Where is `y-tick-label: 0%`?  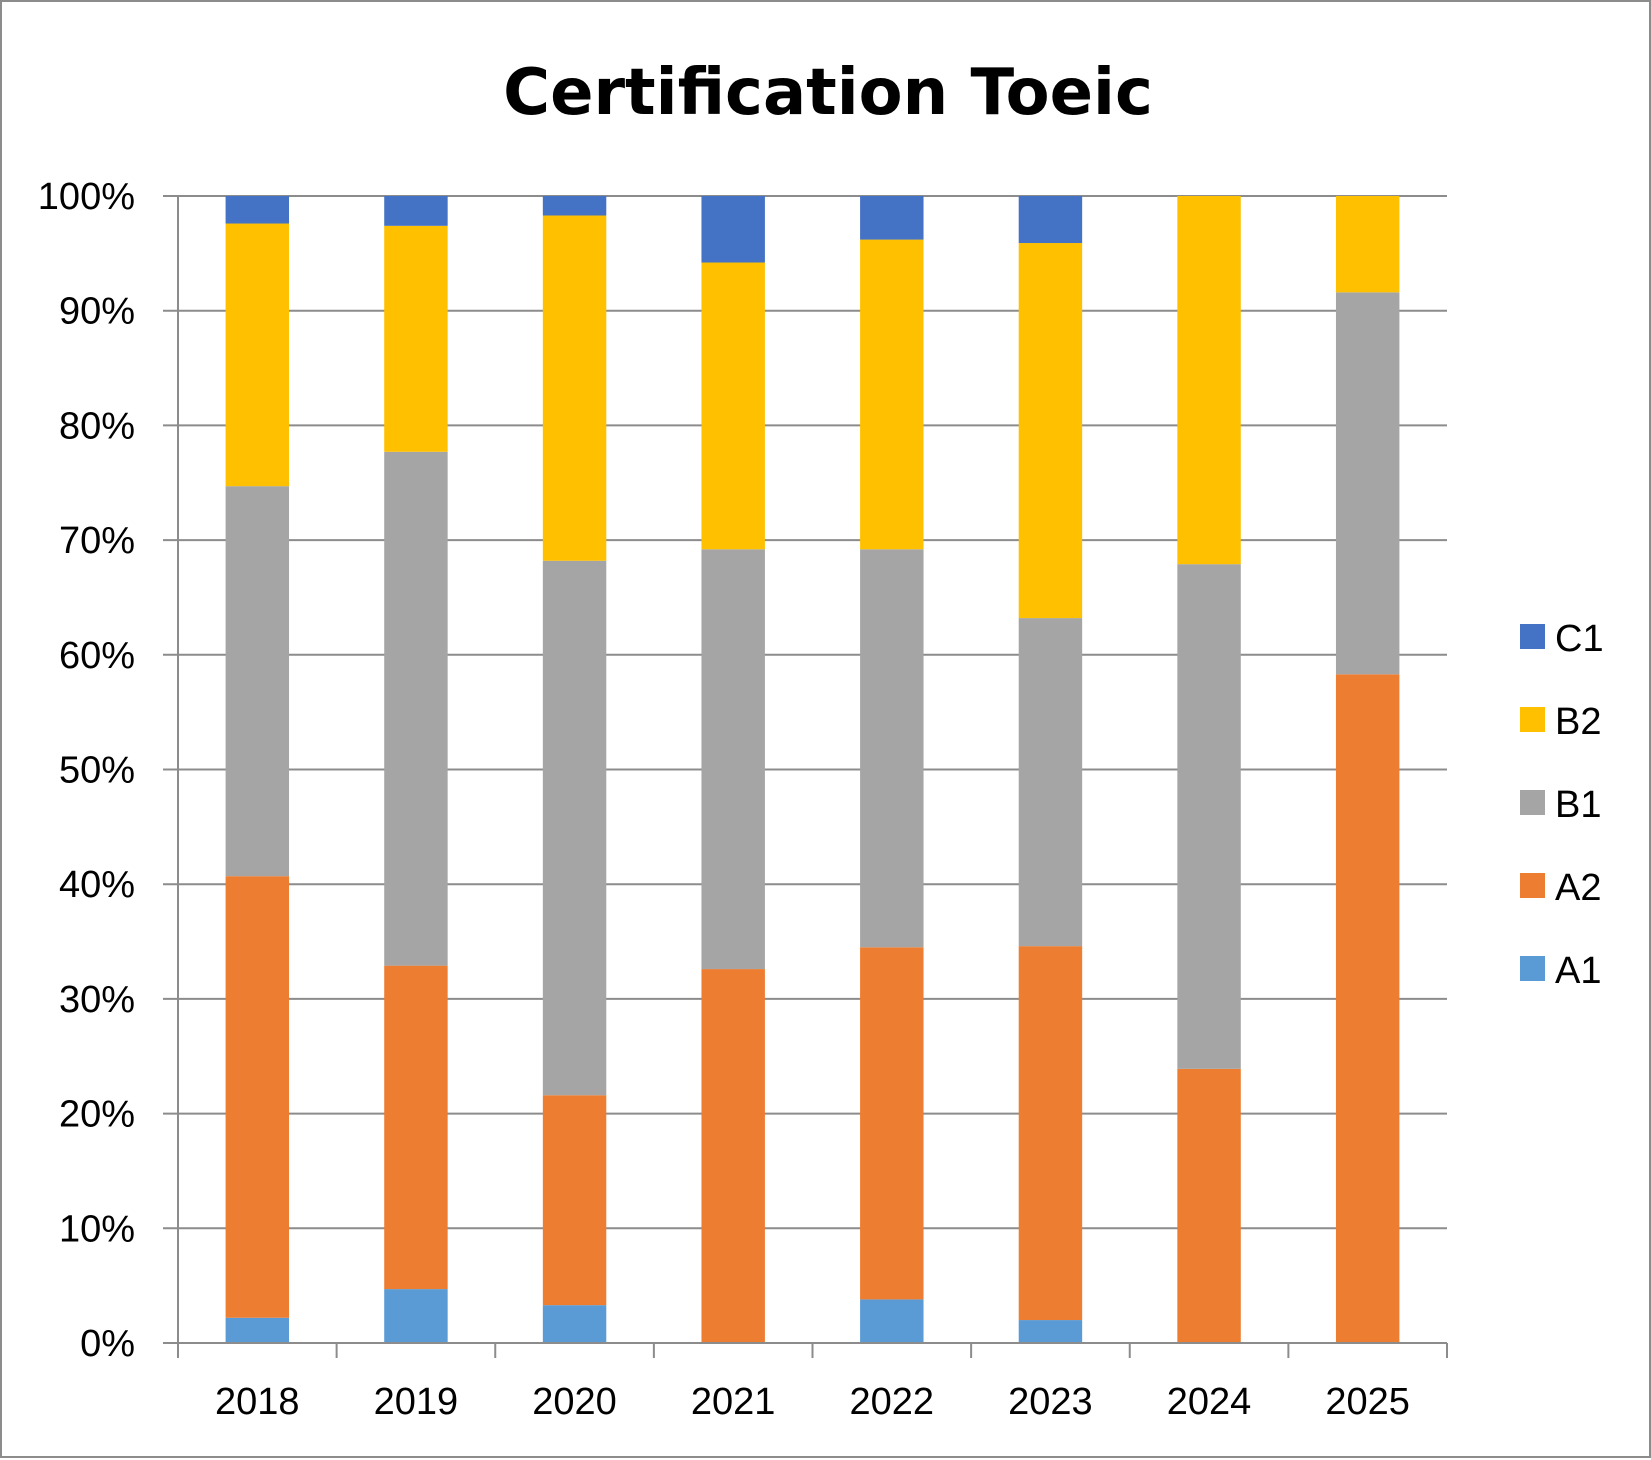 y-tick-label: 0% is located at coordinates (107, 1344).